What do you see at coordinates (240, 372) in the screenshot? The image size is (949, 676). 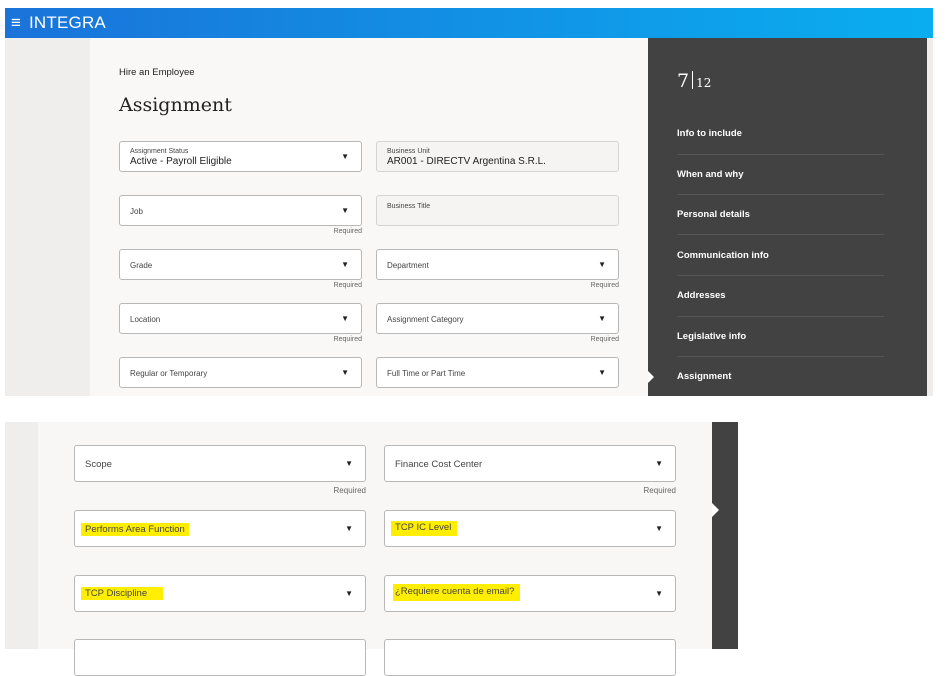 I see `regular-or-temporary-select: Regular or Temporary ▼` at bounding box center [240, 372].